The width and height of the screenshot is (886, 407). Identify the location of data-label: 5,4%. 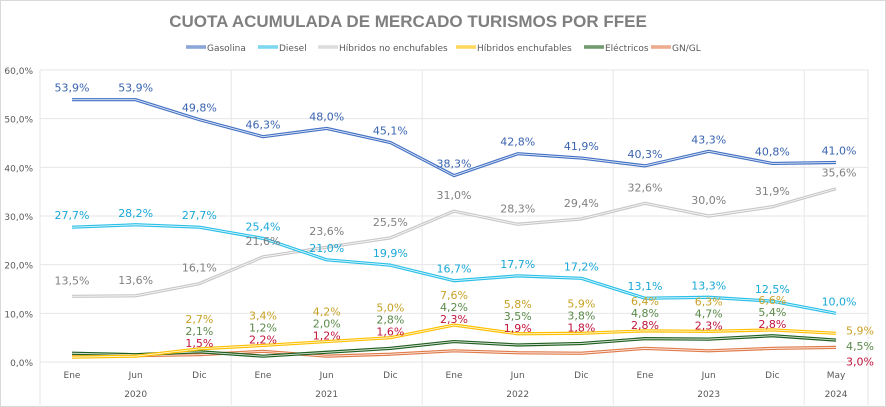
(772, 312).